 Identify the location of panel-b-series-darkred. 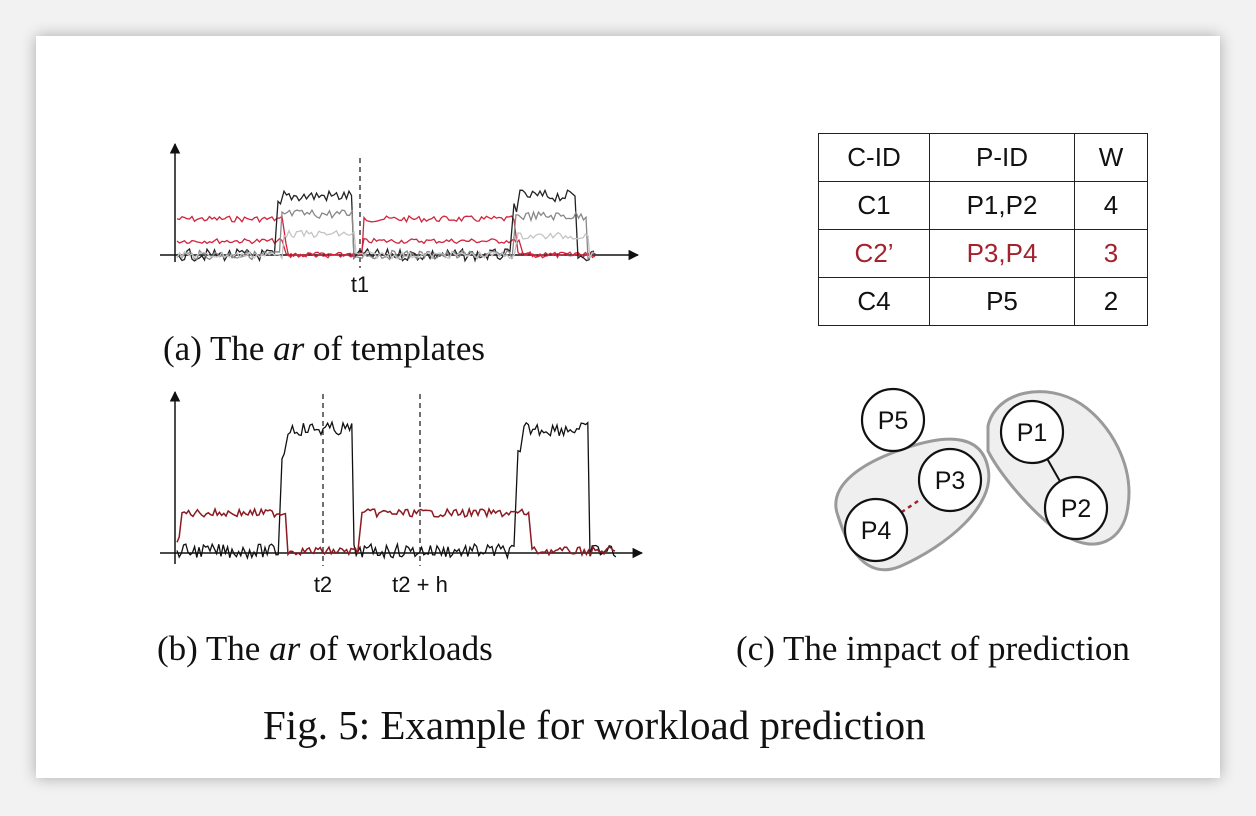
(396, 532).